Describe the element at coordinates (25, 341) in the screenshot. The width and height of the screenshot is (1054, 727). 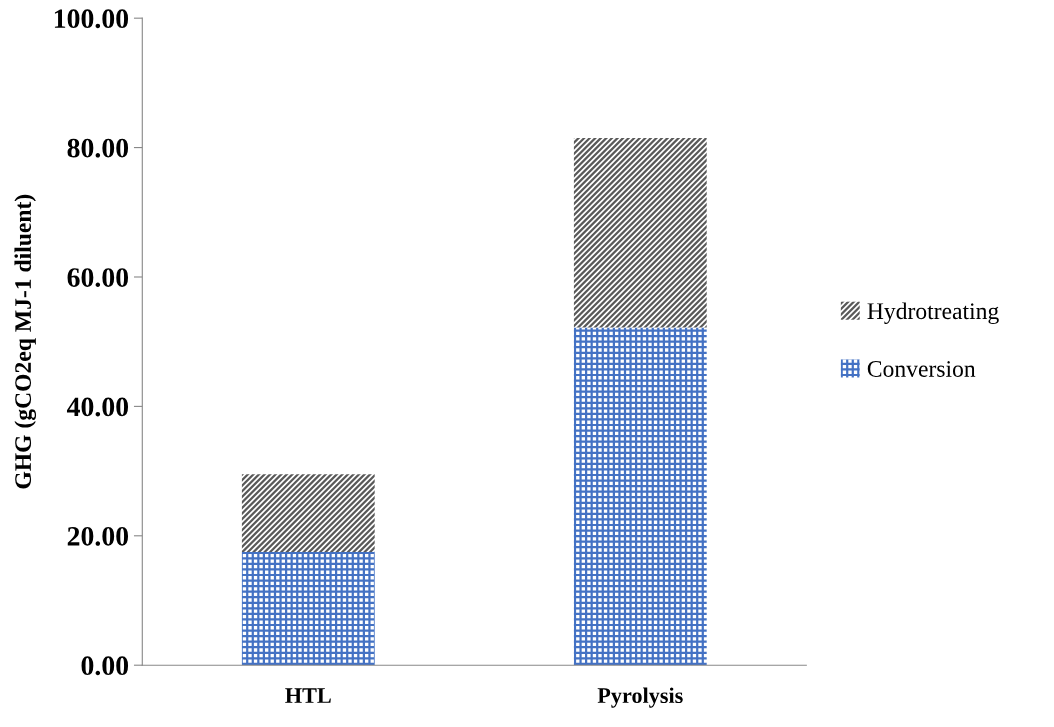
I see `y-axis-title: GHG (gCO2eq MJ-1 diluent)` at that location.